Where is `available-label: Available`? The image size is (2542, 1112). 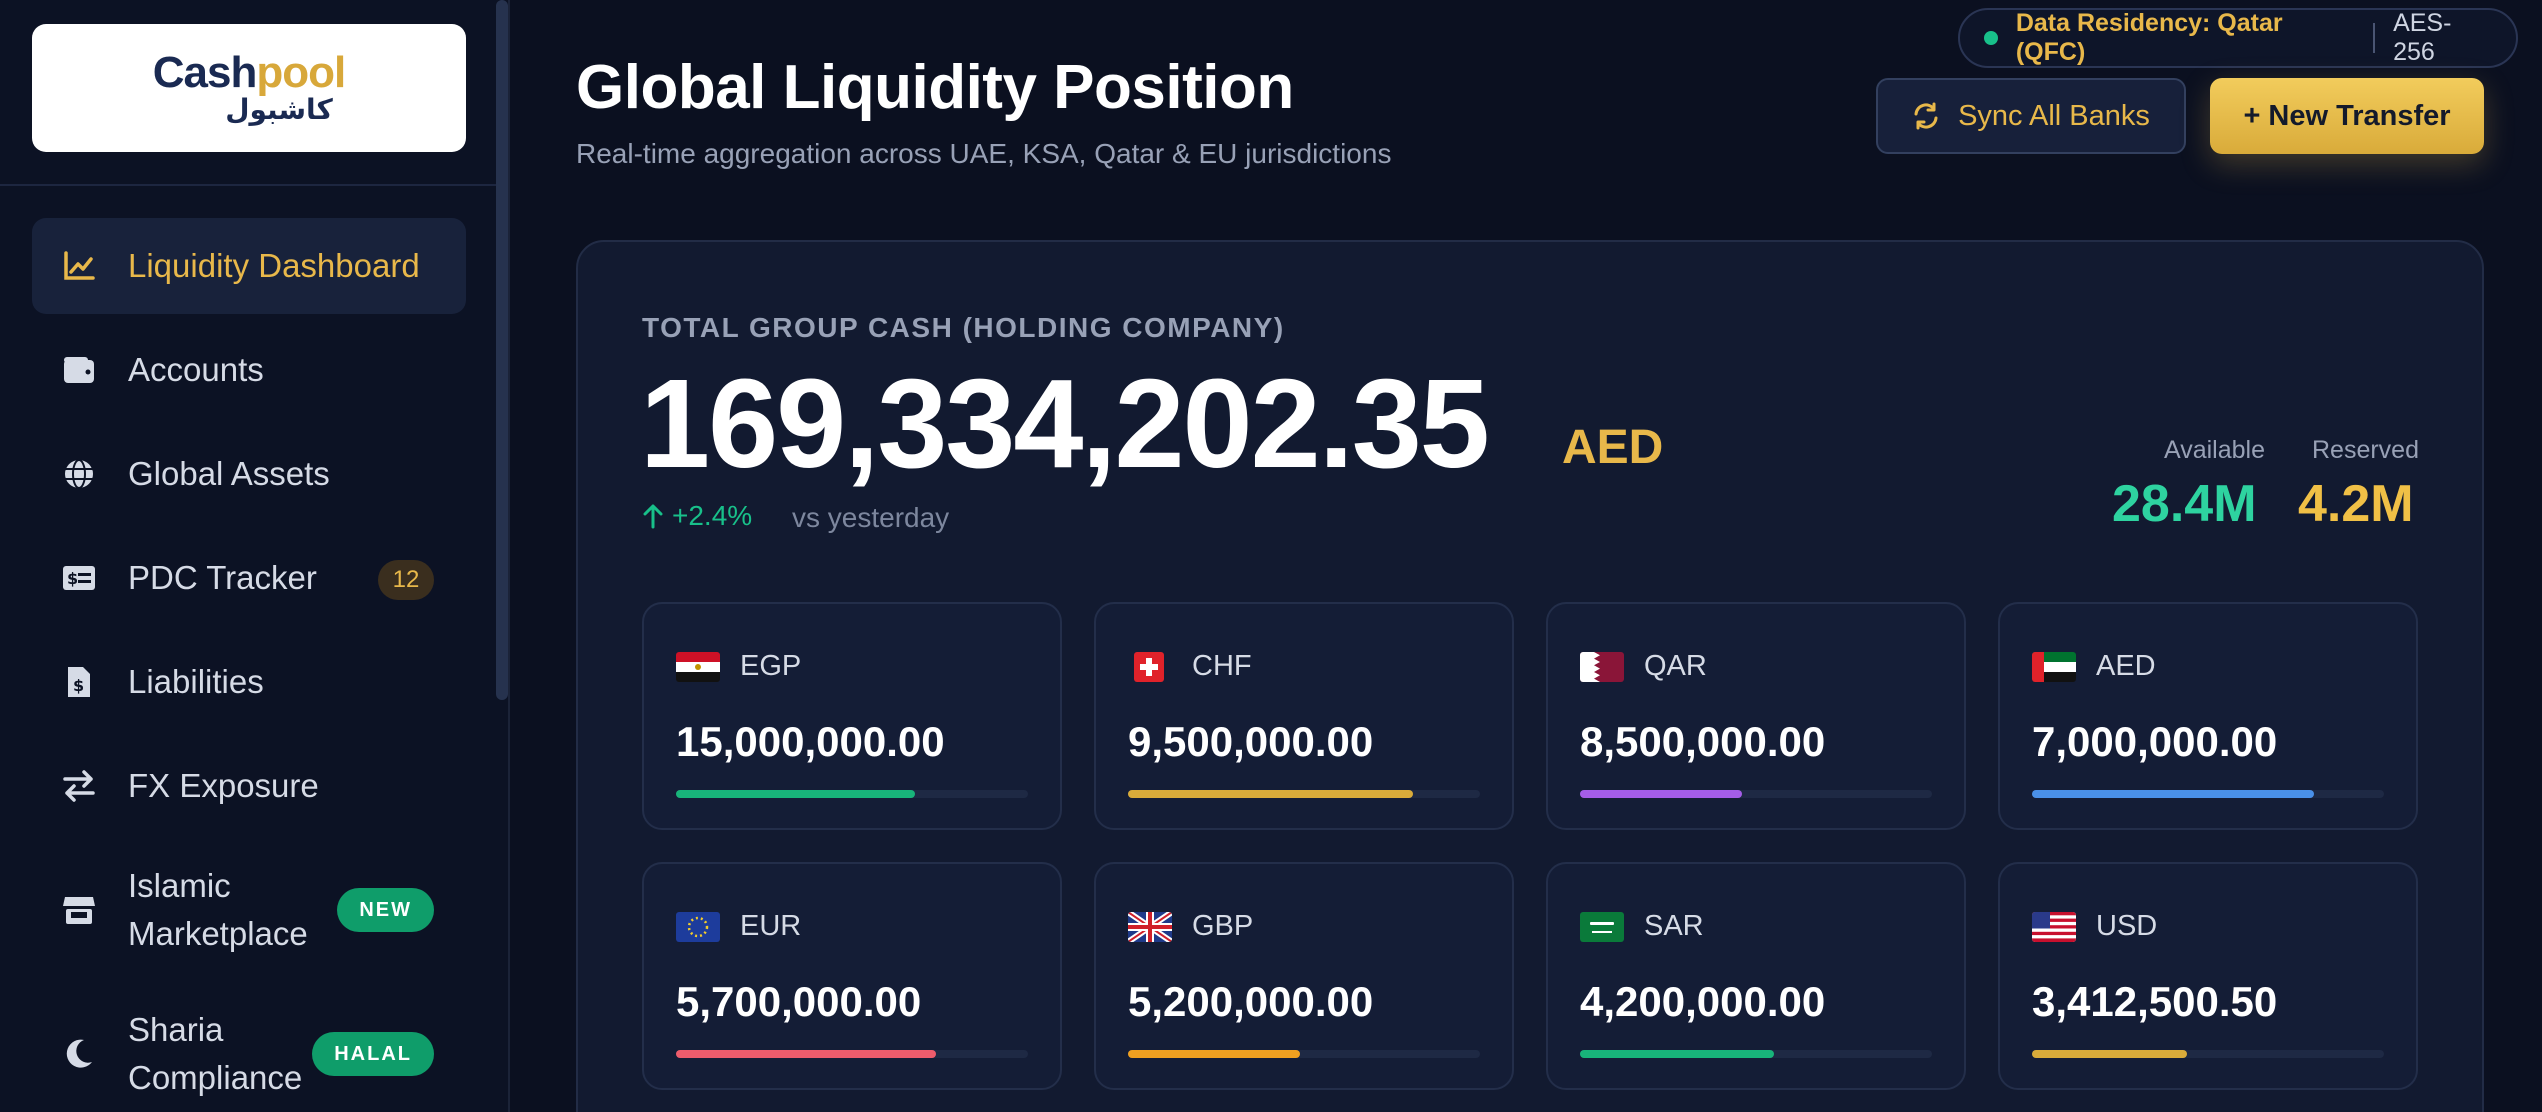
available-label: Available is located at coordinates (2215, 450).